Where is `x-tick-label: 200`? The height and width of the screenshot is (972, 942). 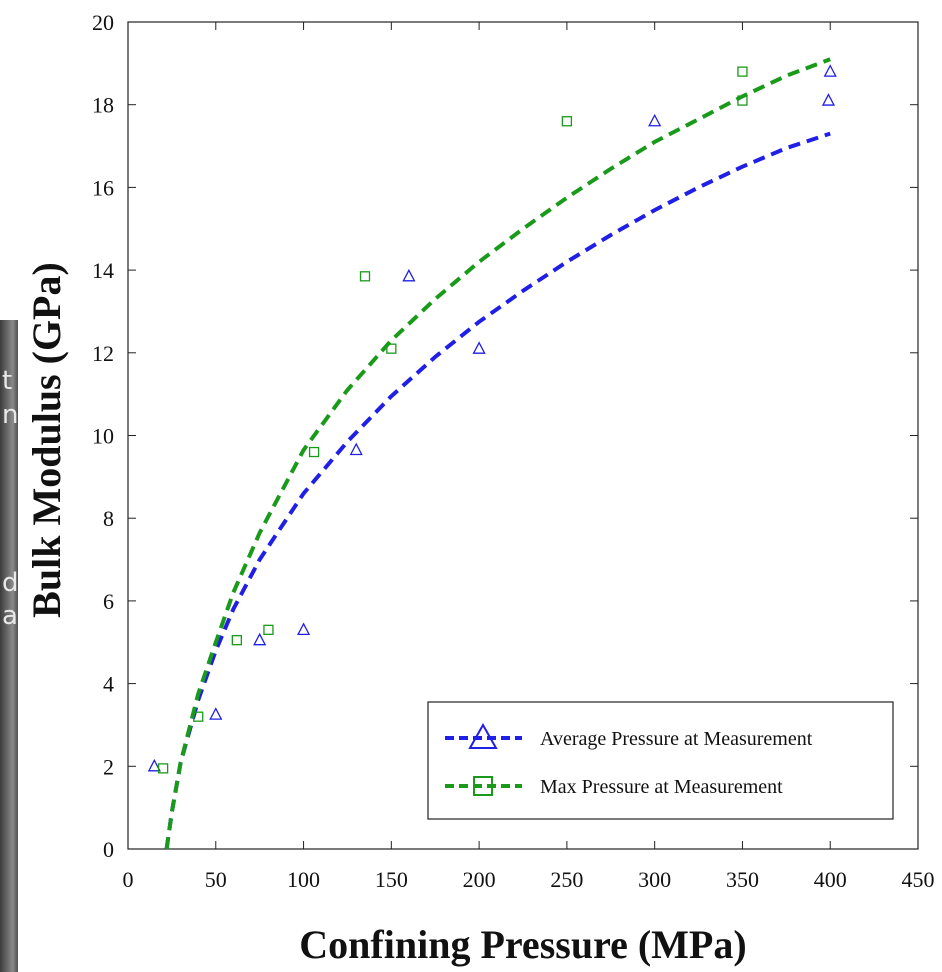 x-tick-label: 200 is located at coordinates (479, 879).